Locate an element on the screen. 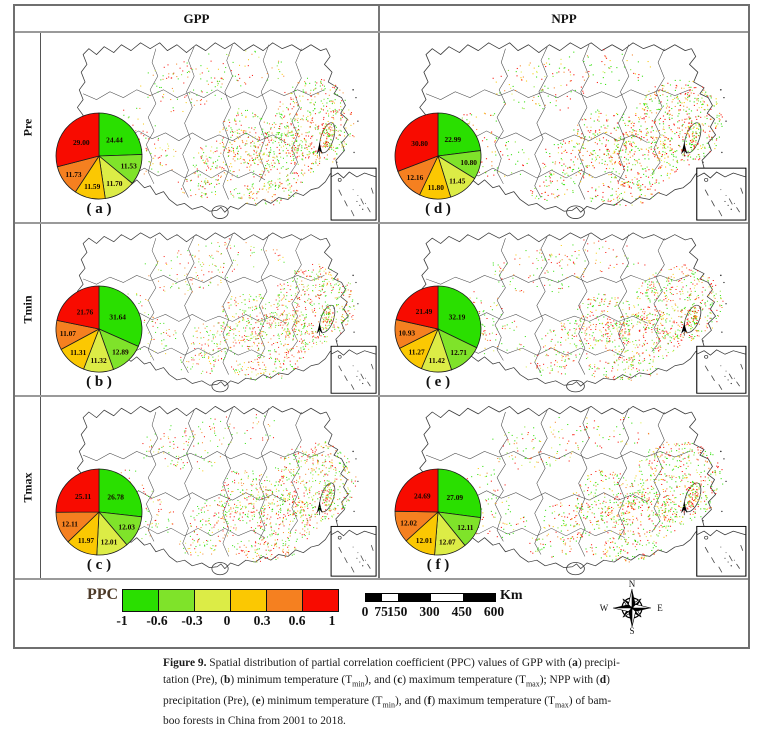 The width and height of the screenshot is (766, 729). caption-text: e is located at coordinates (258, 700).